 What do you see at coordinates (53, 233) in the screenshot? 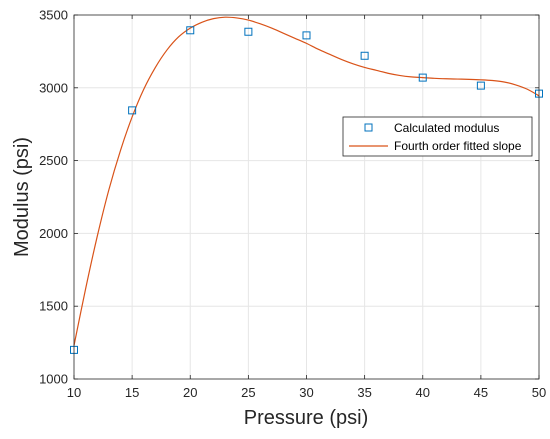
I see `y-tick-label: 2000` at bounding box center [53, 233].